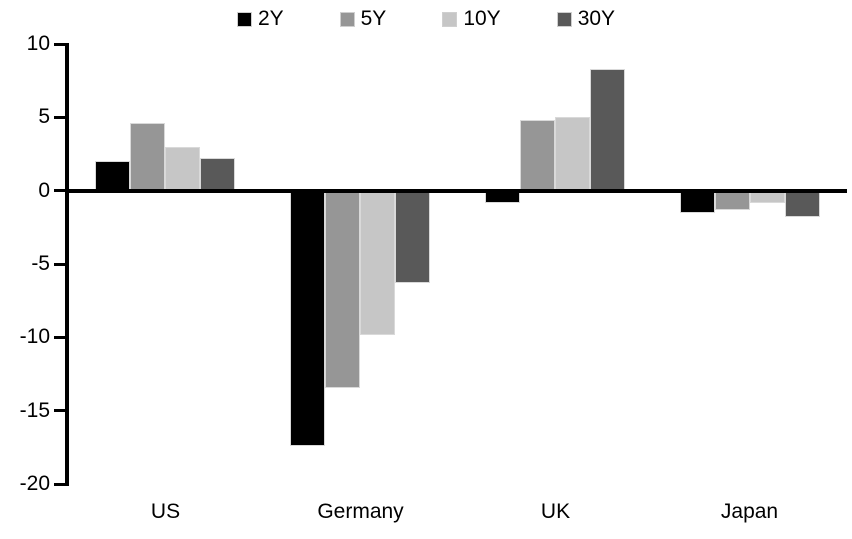  Describe the element at coordinates (697, 202) in the screenshot. I see `bar-japan-2y` at that location.